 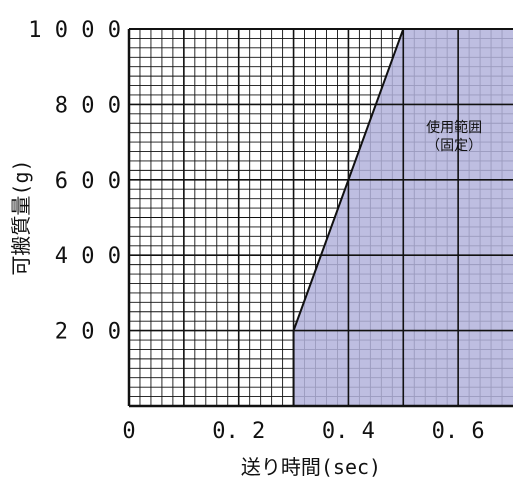 I want to click on x-axis-label: 送り時間(sec), so click(x=311, y=467).